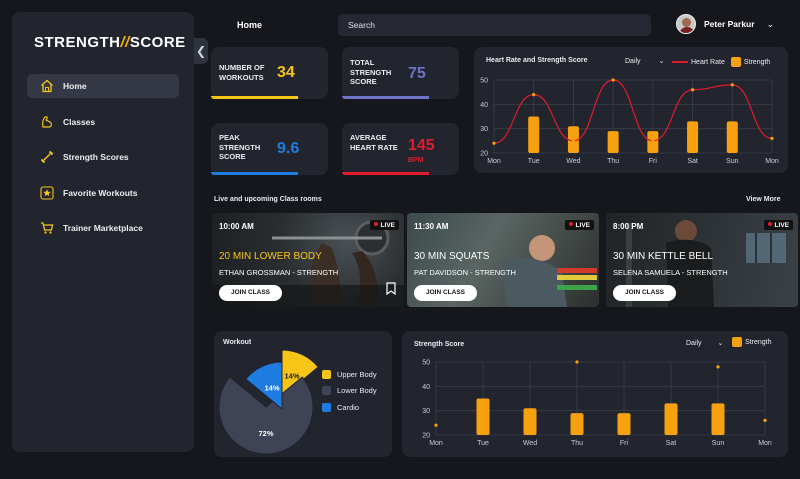 Image resolution: width=800 pixels, height=479 pixels. Describe the element at coordinates (47, 122) in the screenshot. I see `muscle-icon` at that location.